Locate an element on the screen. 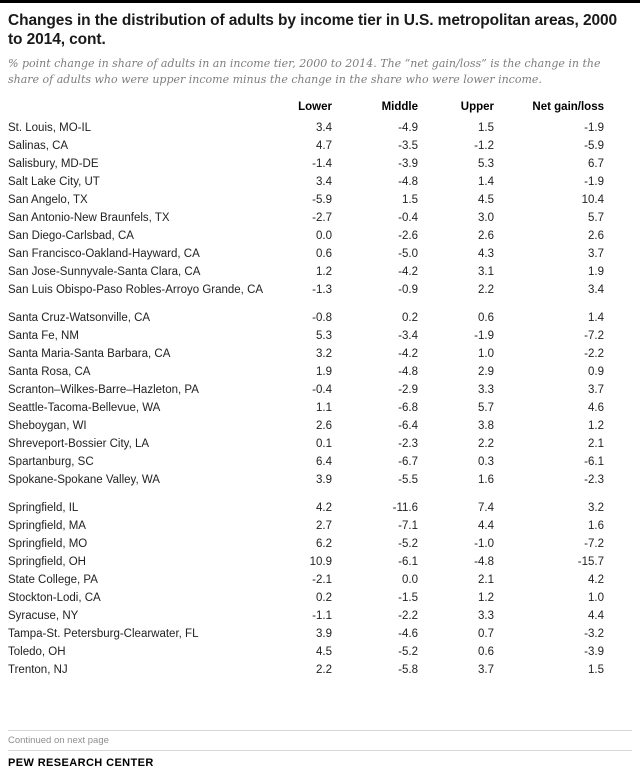  table-row: Toledo, OH 4.5 -5.2 0.6 -3.9 is located at coordinates (320, 652).